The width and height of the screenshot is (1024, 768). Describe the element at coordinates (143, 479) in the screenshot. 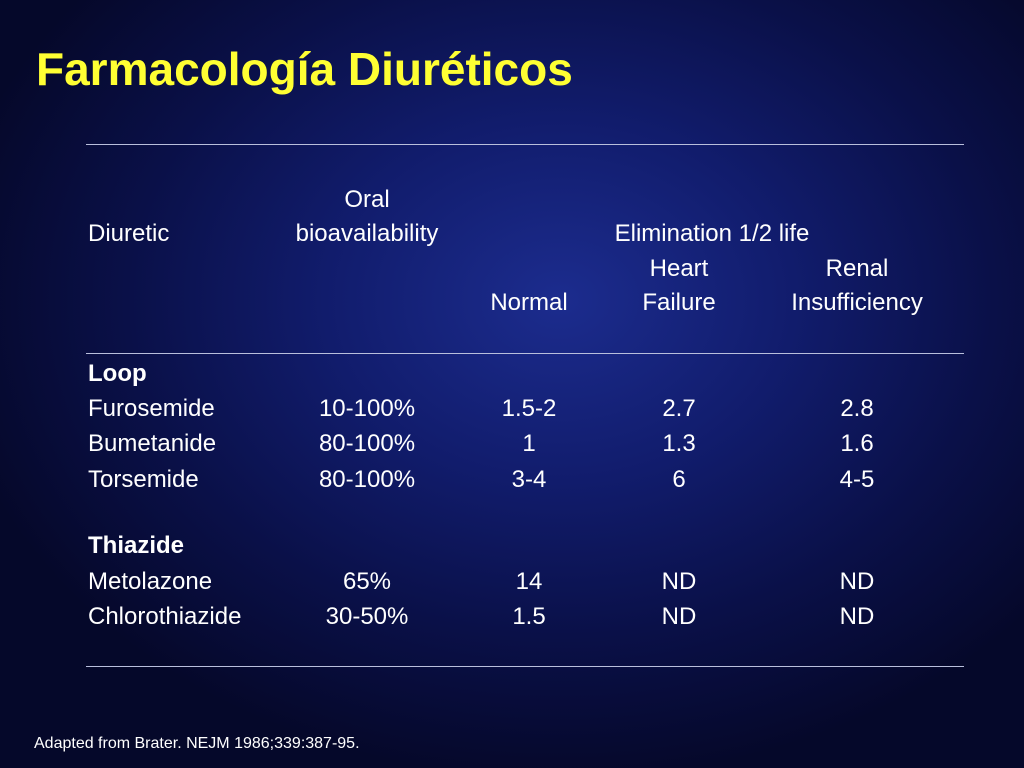

I see `cell-diuretic-name: Torsemide` at that location.